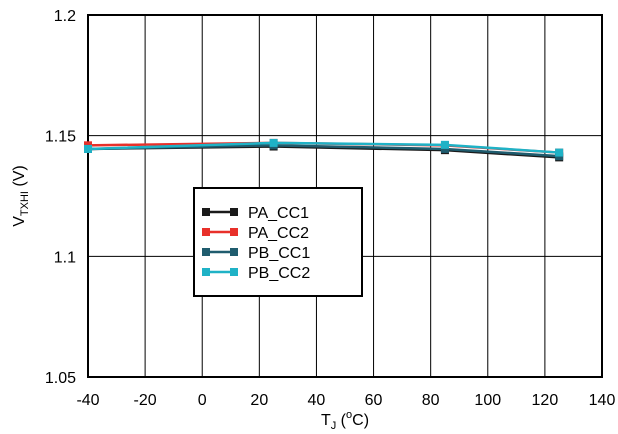  I want to click on x-tick-label: -20, so click(145, 400).